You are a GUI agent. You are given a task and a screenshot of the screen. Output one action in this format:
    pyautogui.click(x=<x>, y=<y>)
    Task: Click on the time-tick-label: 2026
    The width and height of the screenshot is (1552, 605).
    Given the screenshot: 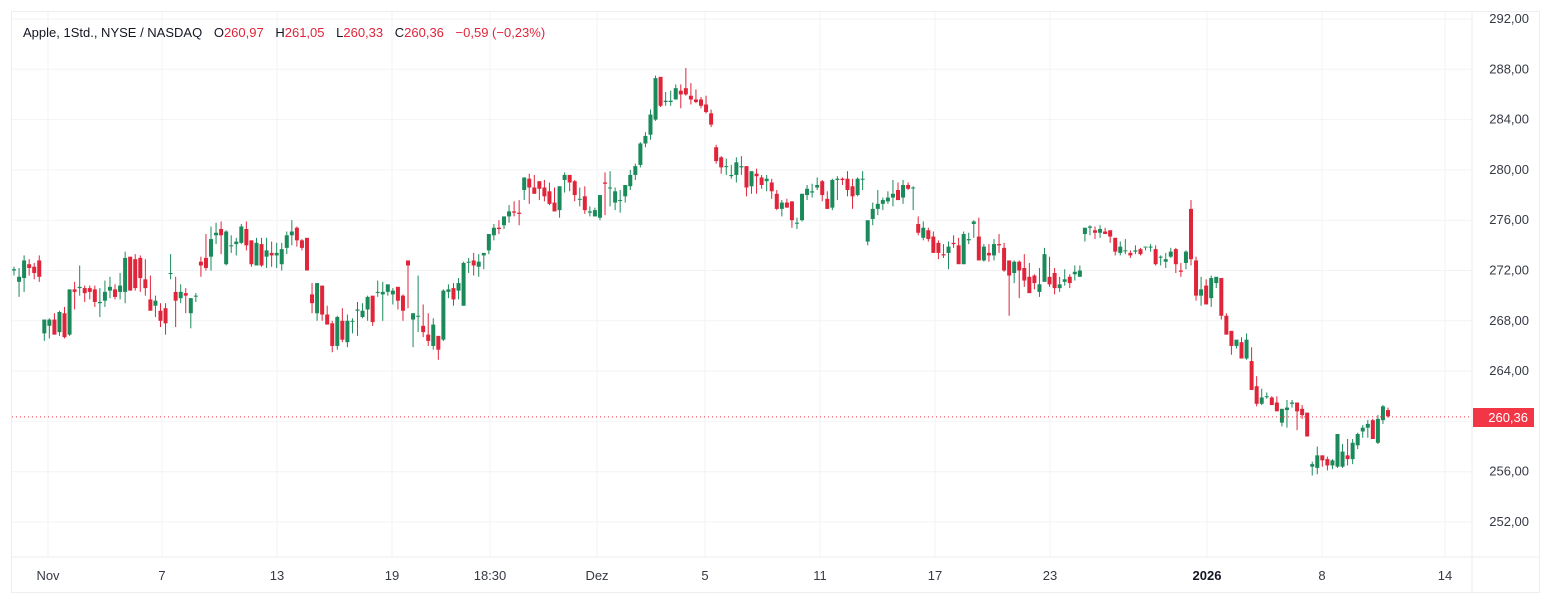 What is the action you would take?
    pyautogui.click(x=1207, y=575)
    